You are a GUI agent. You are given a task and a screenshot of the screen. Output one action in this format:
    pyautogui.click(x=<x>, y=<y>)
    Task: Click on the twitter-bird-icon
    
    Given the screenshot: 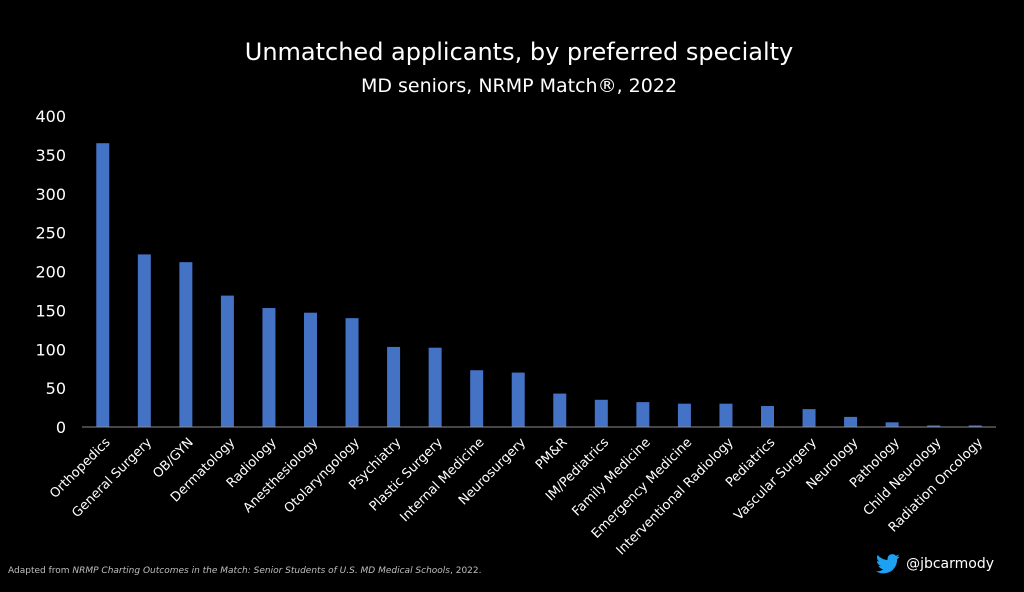 What is the action you would take?
    pyautogui.click(x=888, y=564)
    